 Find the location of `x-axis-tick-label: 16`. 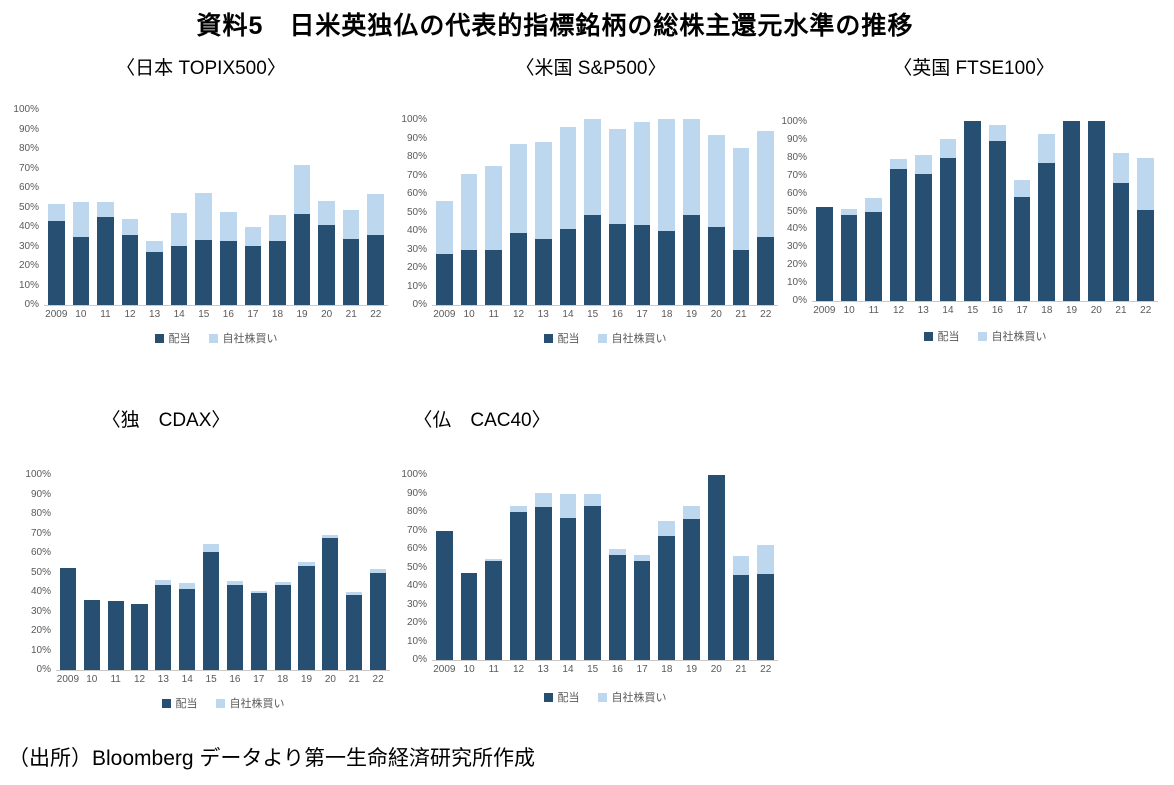

x-axis-tick-label: 16 is located at coordinates (617, 314).